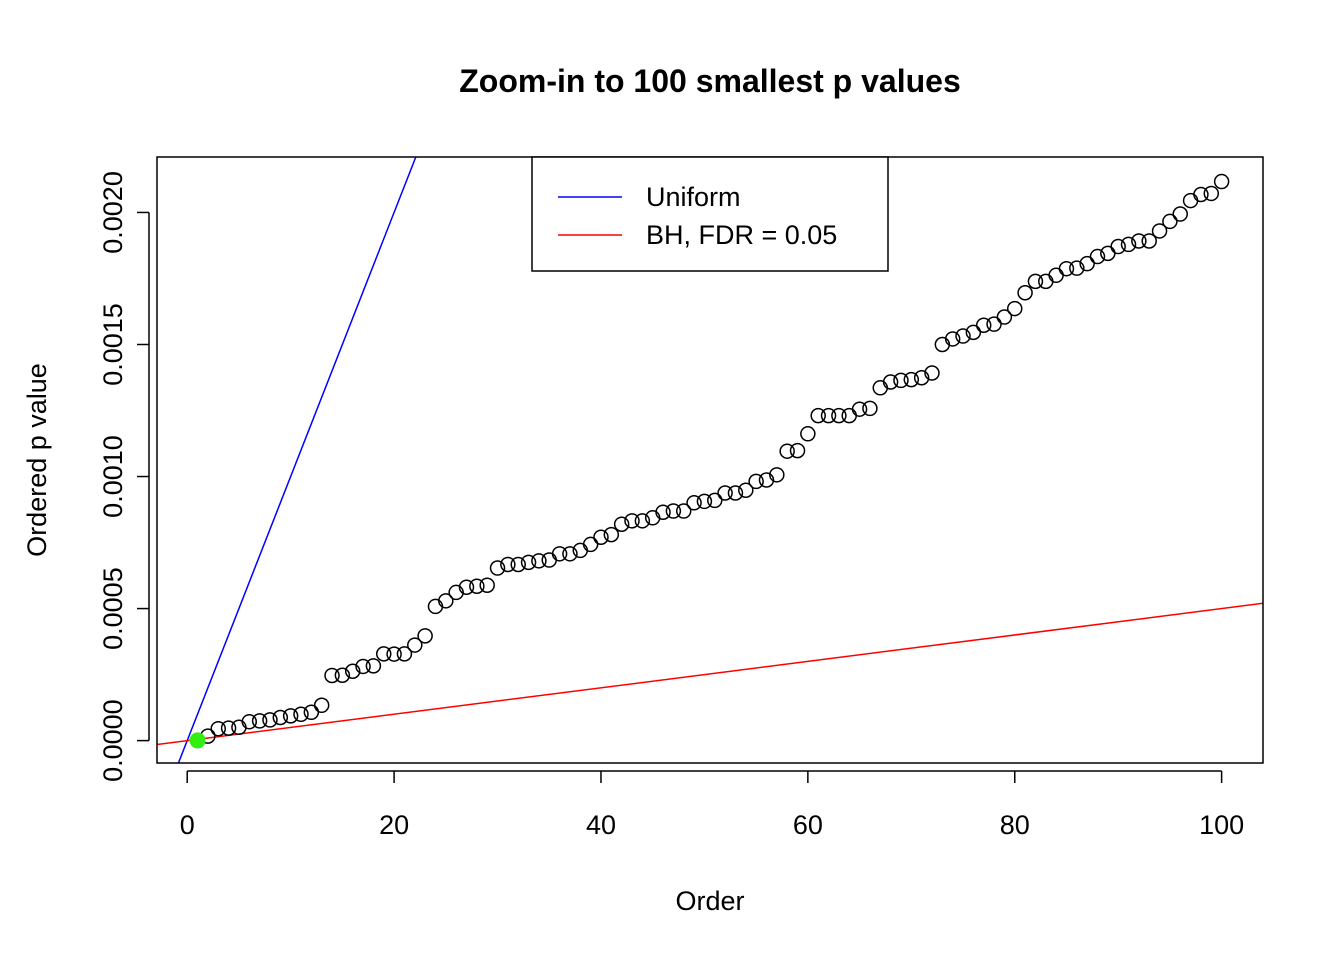  What do you see at coordinates (1015, 825) in the screenshot?
I see `x-tick-label: 80` at bounding box center [1015, 825].